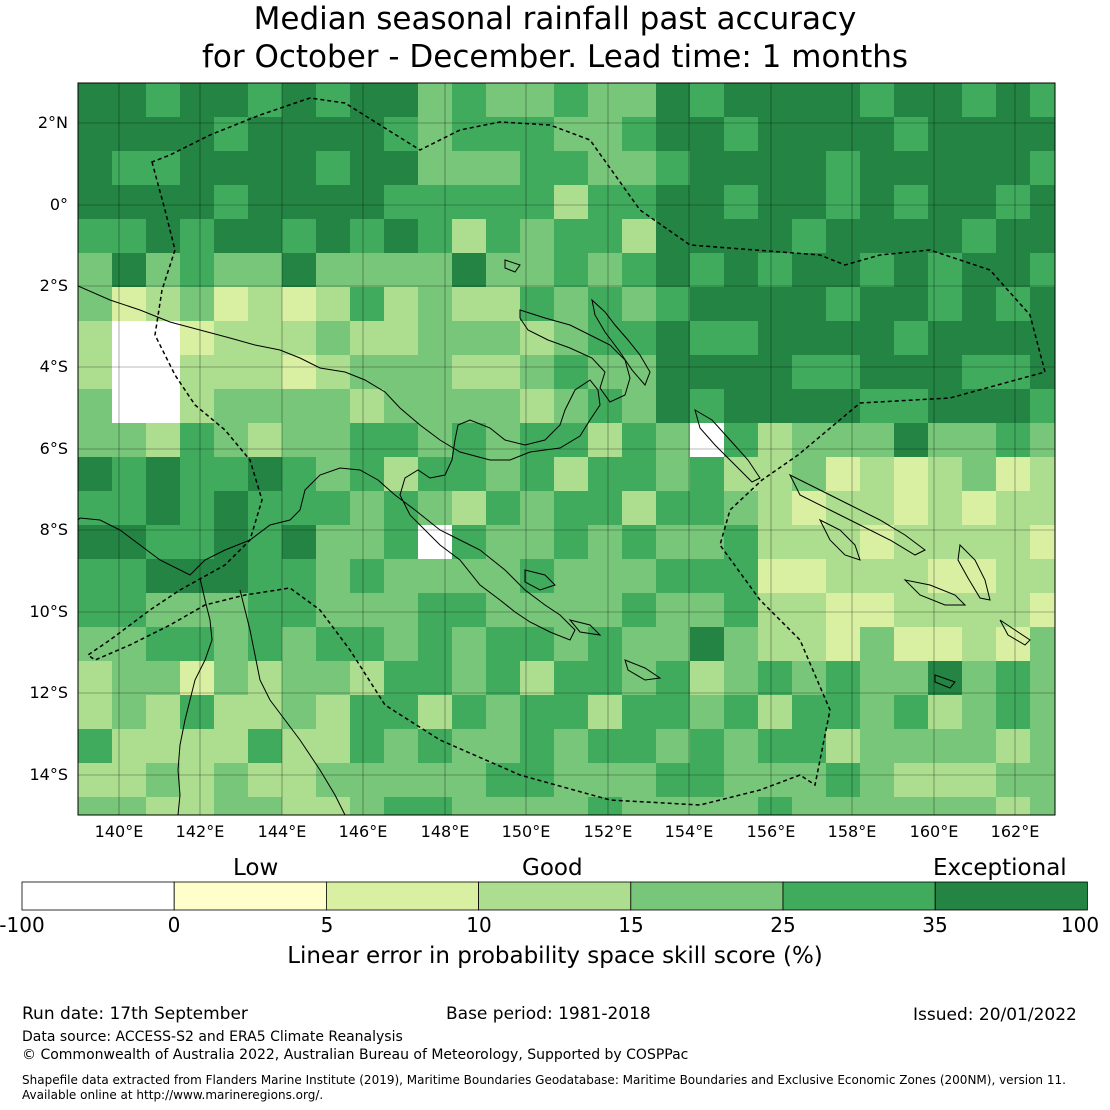  What do you see at coordinates (575, 356) in the screenshot?
I see `coastline-new-britain` at bounding box center [575, 356].